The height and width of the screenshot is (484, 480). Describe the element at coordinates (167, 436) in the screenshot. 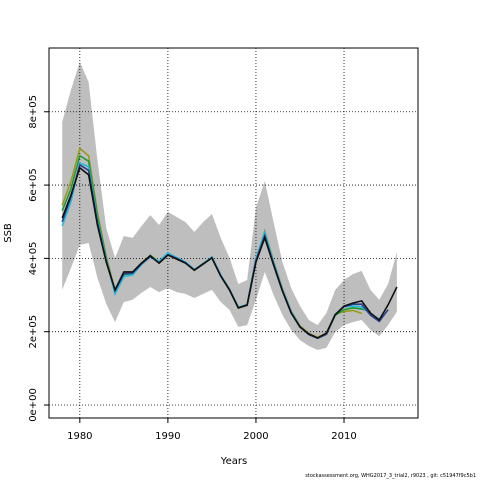

I see `x-tick-label: 1990` at that location.